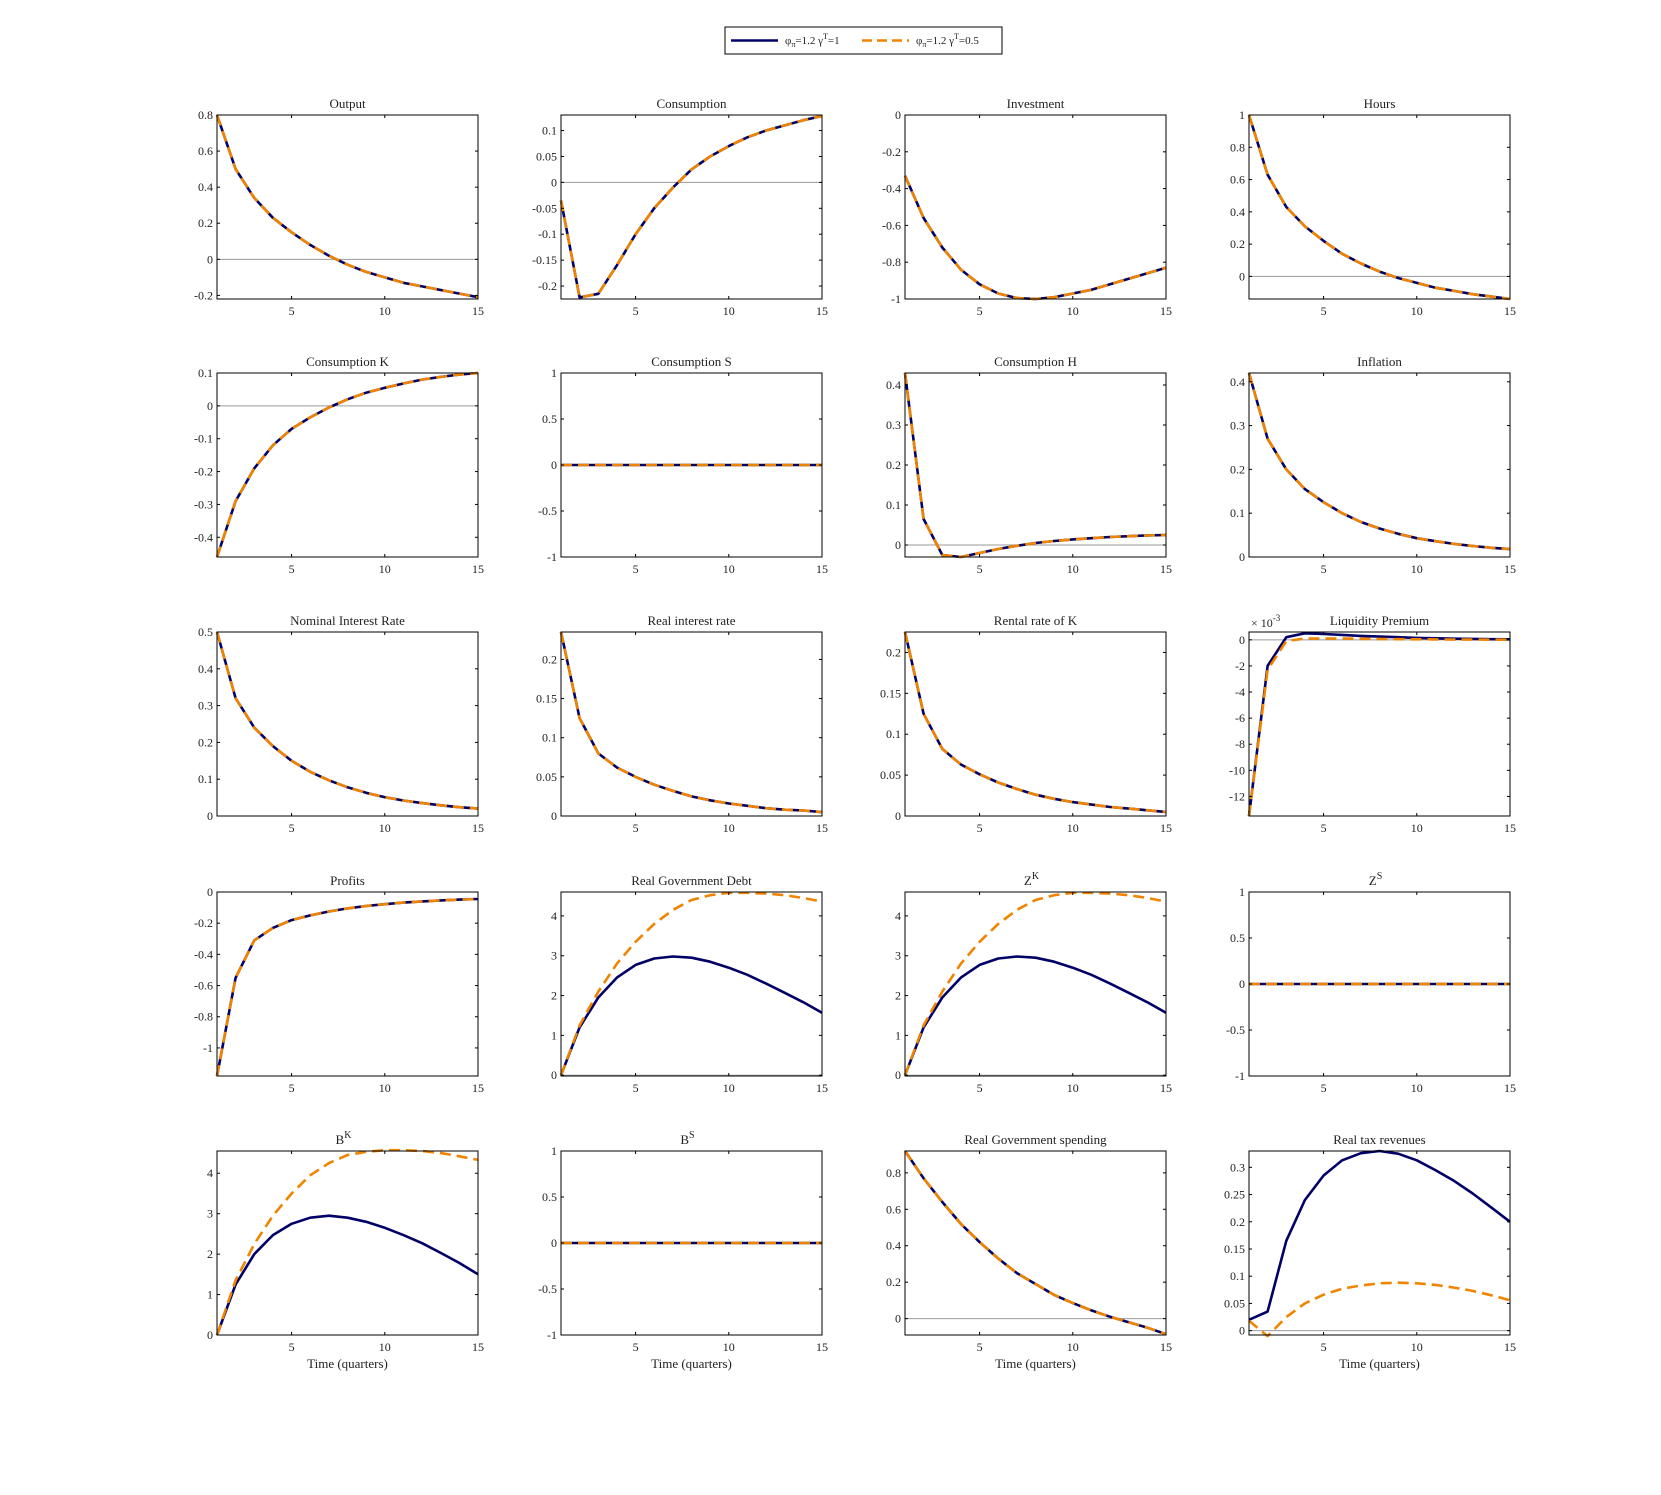 The image size is (1661, 1495). What do you see at coordinates (1237, 469) in the screenshot?
I see `y-tick-label: 0.2` at bounding box center [1237, 469].